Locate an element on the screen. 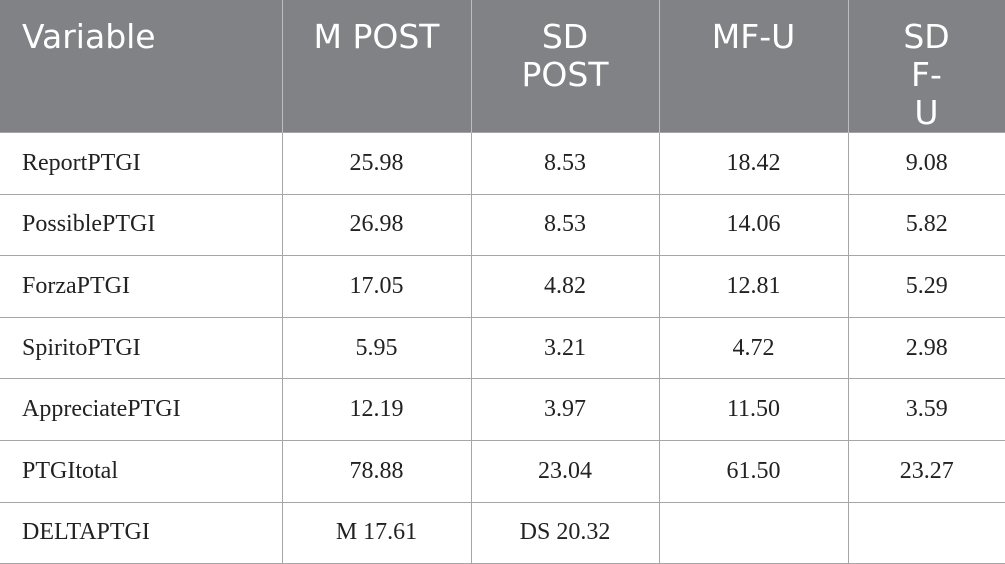  header-cell: SD POST is located at coordinates (565, 66).